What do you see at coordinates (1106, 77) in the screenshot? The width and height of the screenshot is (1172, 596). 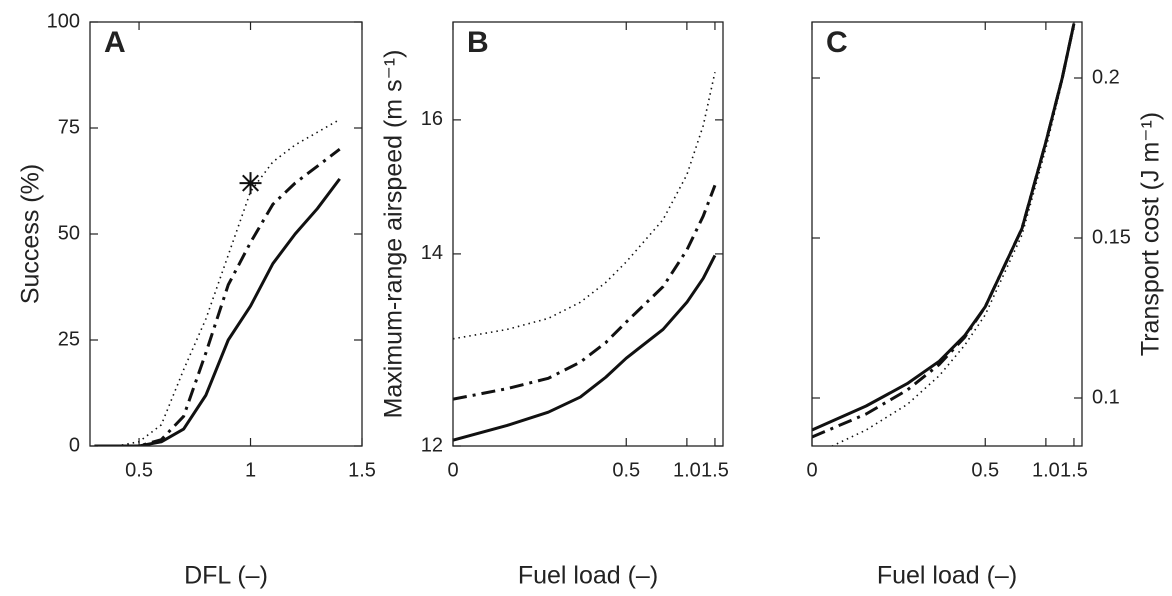 I see `y-tick-label: 0.2` at bounding box center [1106, 77].